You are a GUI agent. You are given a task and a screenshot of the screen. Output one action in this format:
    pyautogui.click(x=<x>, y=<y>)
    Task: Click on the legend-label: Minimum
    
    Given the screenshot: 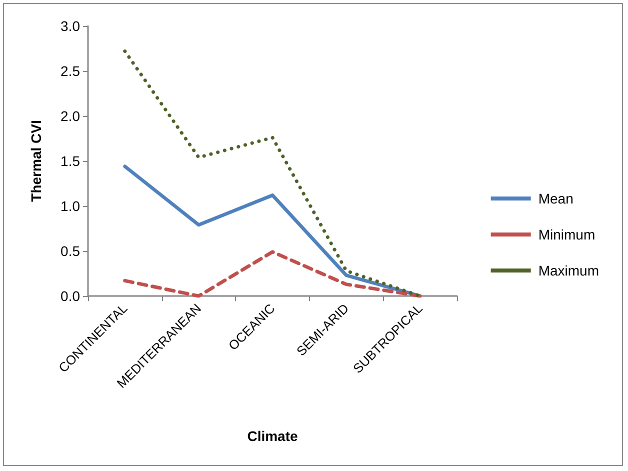 What is the action you would take?
    pyautogui.click(x=567, y=234)
    